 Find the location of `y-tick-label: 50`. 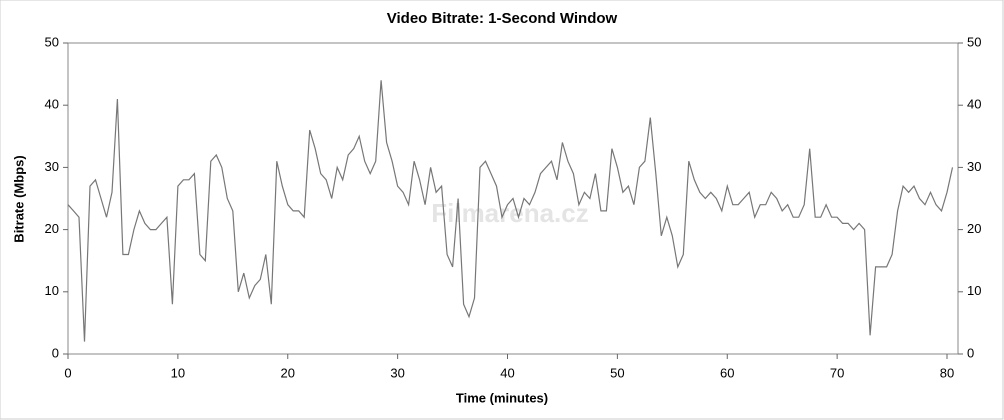

y-tick-label: 50 is located at coordinates (52, 41).